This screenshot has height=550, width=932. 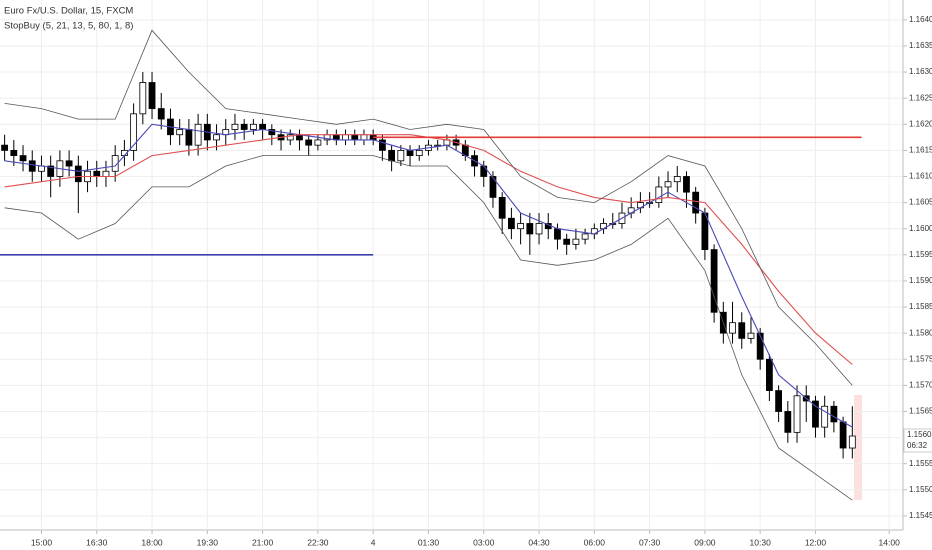 What do you see at coordinates (919, 434) in the screenshot?
I see `last-price-label: 1.15603` at bounding box center [919, 434].